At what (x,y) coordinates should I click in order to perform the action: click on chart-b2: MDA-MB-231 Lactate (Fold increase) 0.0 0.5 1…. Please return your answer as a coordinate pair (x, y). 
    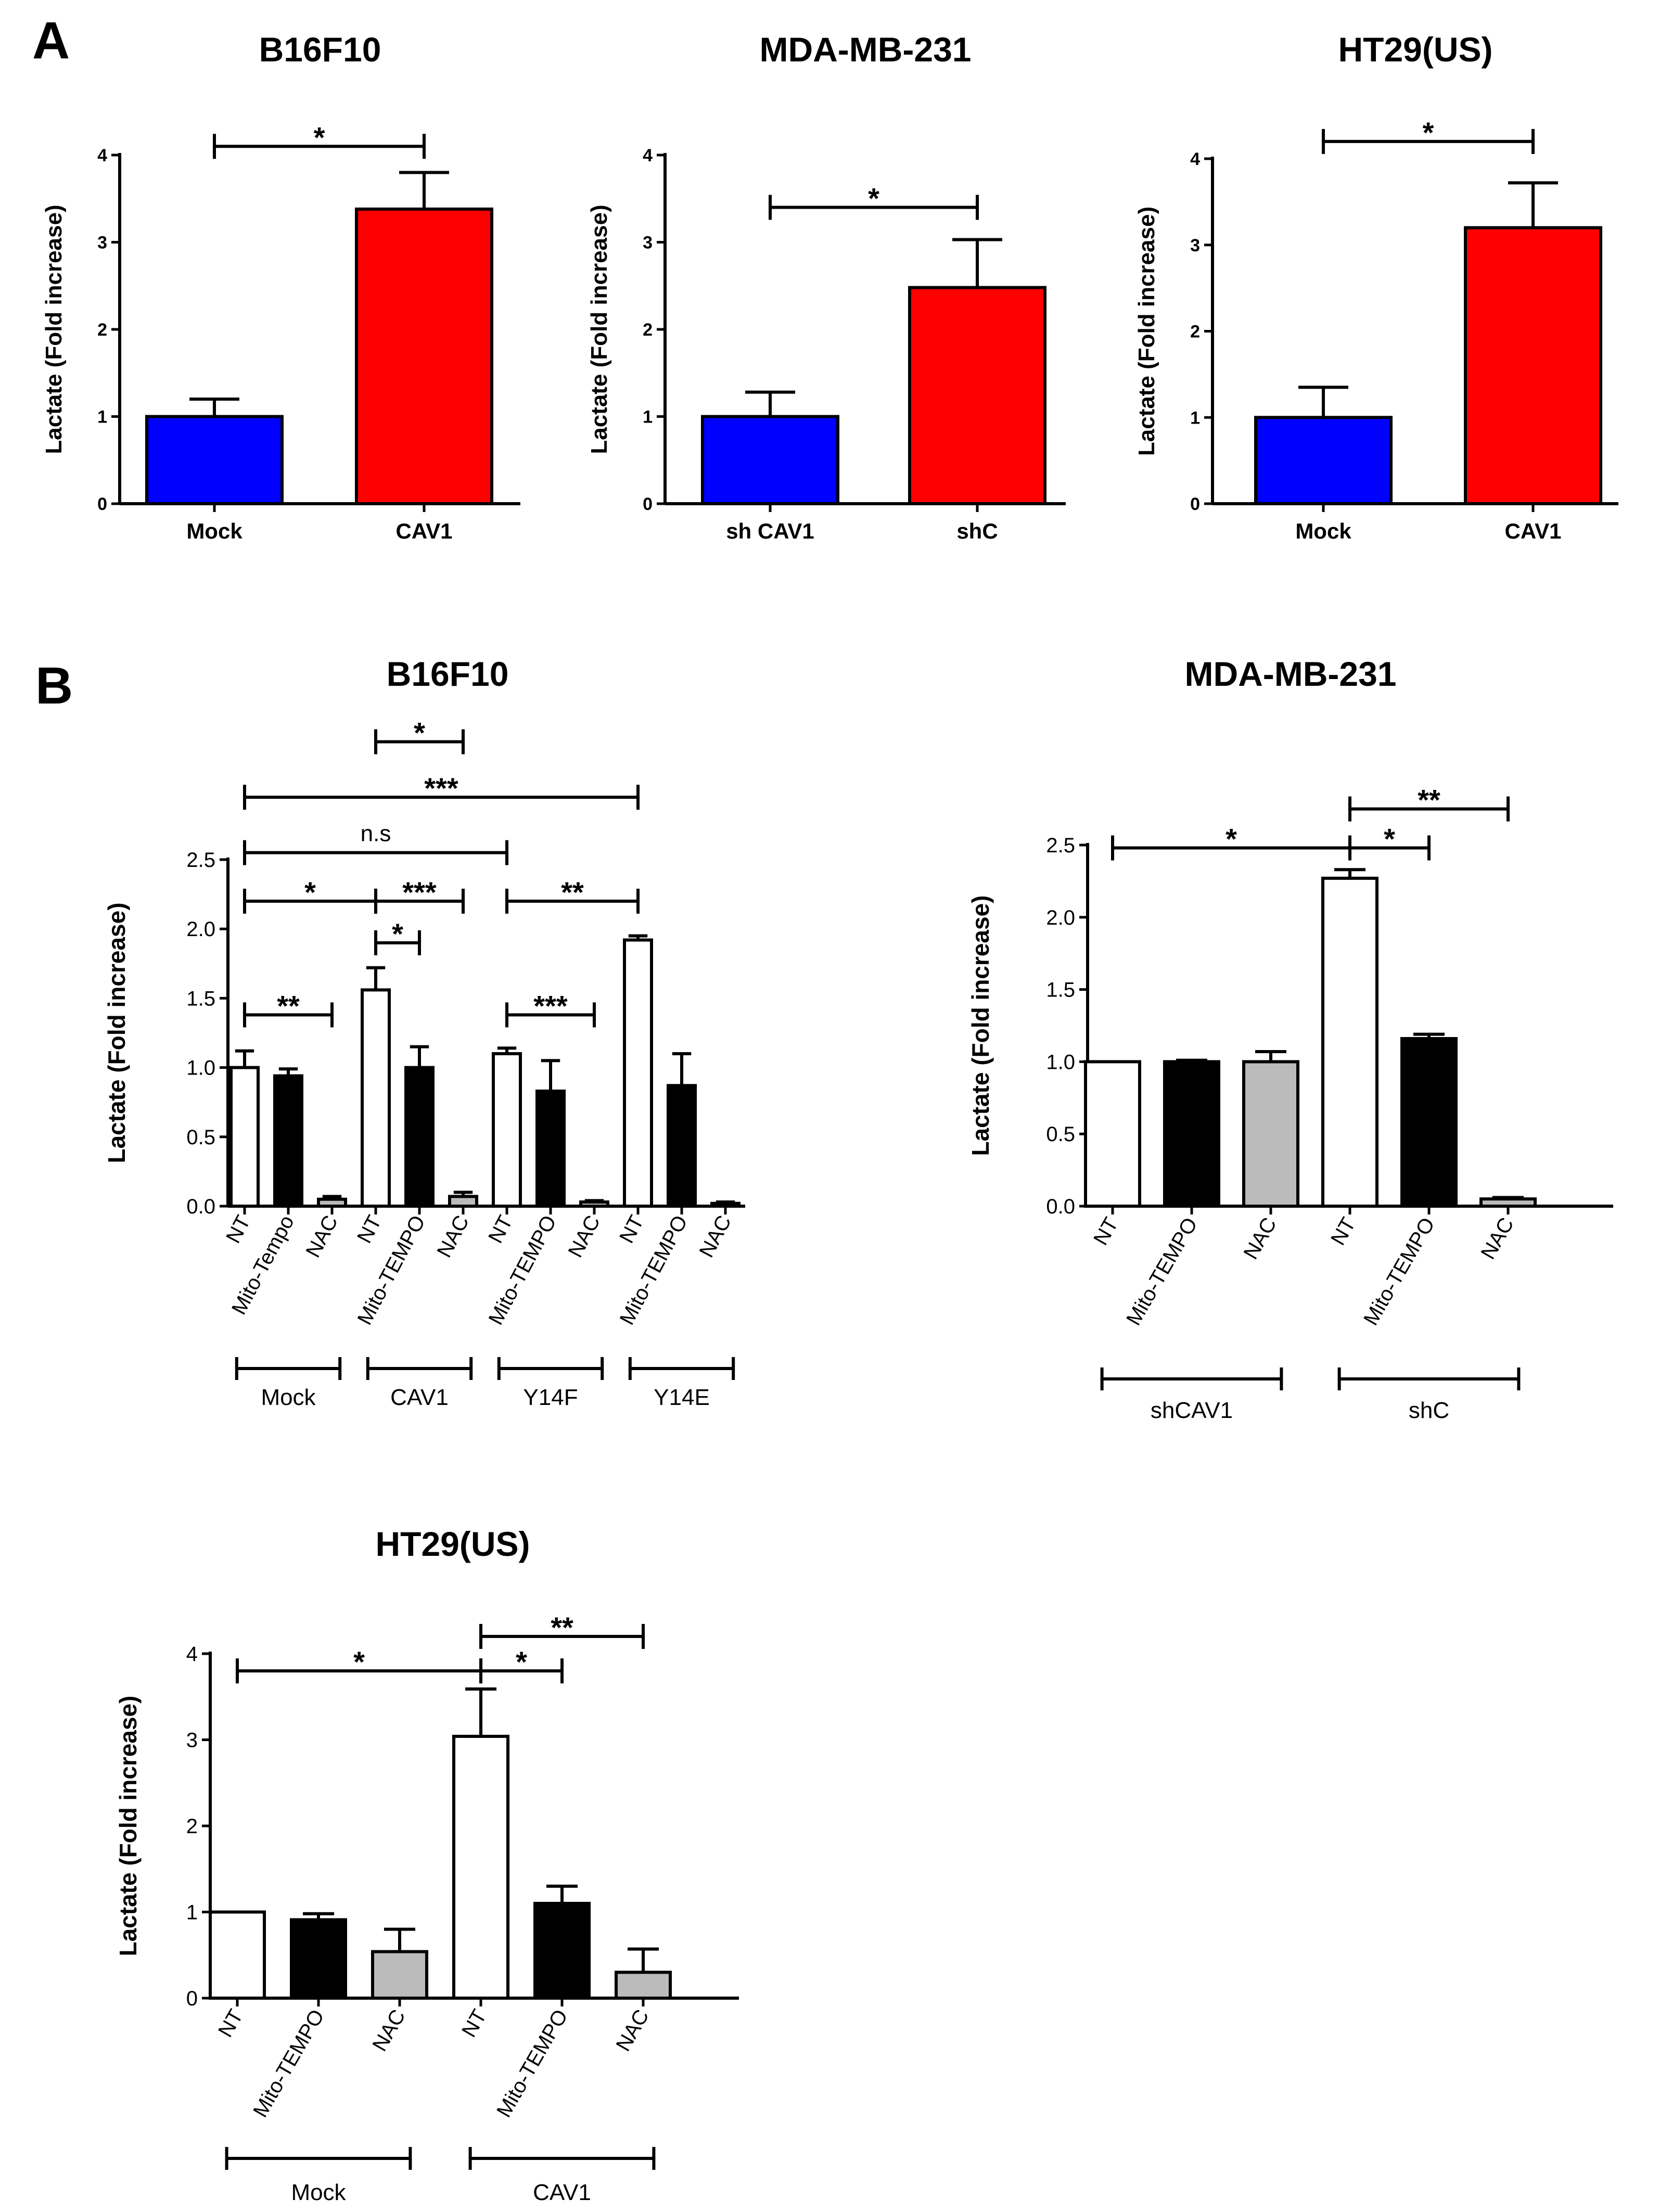
    Looking at the image, I should click on (1290, 1039).